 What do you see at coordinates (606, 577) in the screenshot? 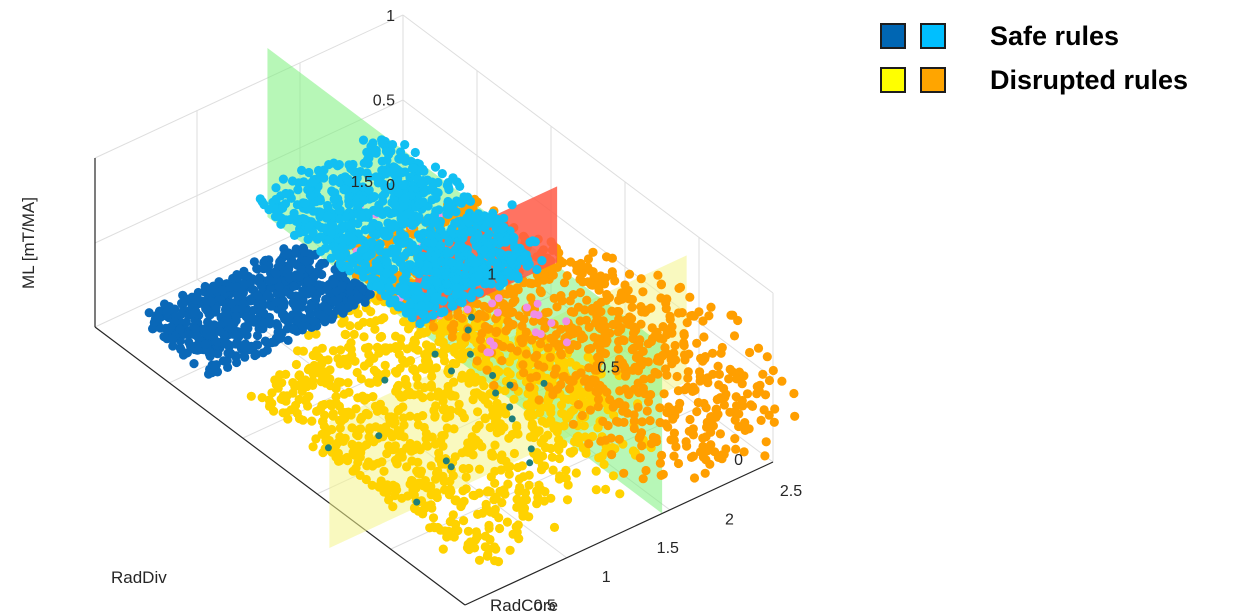
I see `x-tick-label: 1` at bounding box center [606, 577].